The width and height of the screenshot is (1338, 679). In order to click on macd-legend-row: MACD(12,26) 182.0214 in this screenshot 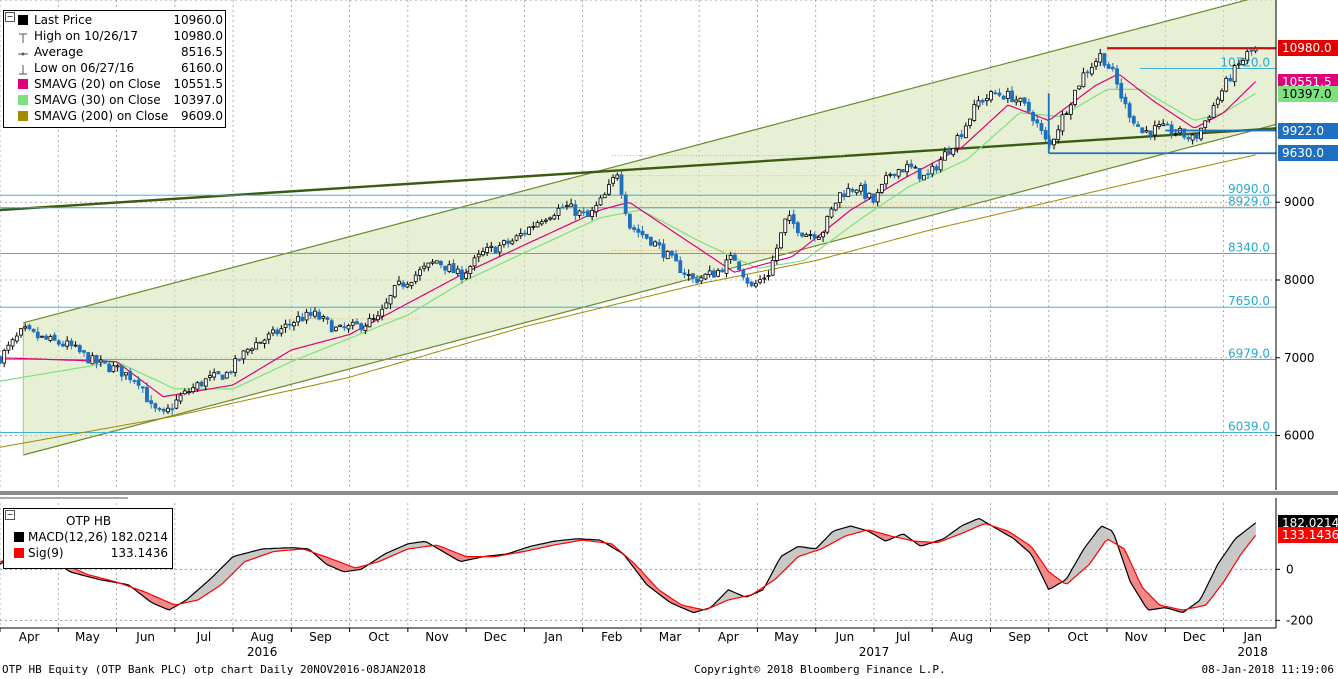, I will do `click(88, 537)`.